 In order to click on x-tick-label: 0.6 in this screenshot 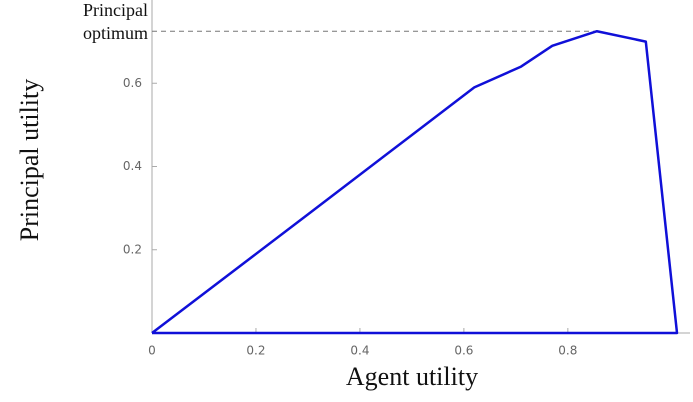, I will do `click(463, 351)`.